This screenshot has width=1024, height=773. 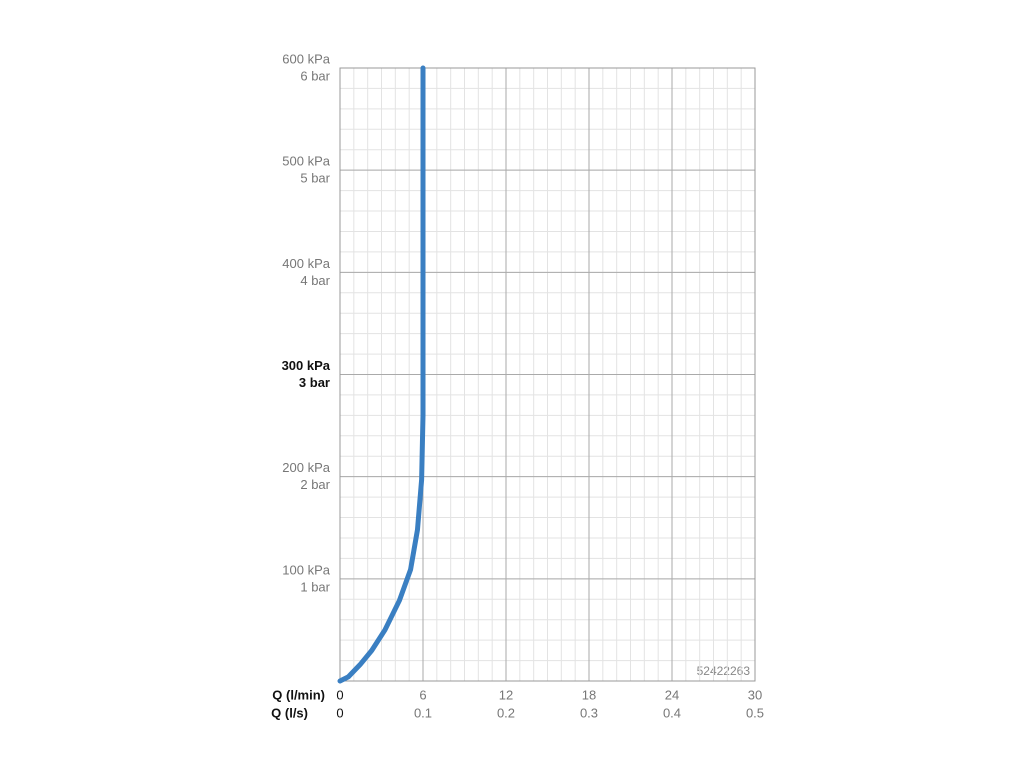 What do you see at coordinates (306, 569) in the screenshot?
I see `y-tick-label: 100 kPa` at bounding box center [306, 569].